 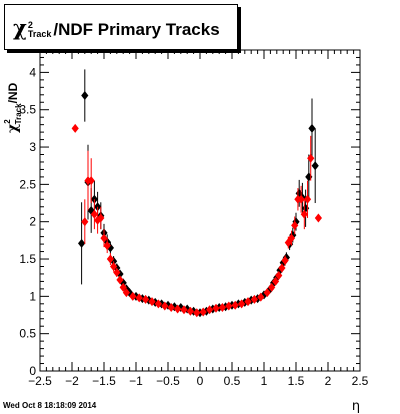 I want to click on y-tick-label: 2.5, so click(x=27, y=184).